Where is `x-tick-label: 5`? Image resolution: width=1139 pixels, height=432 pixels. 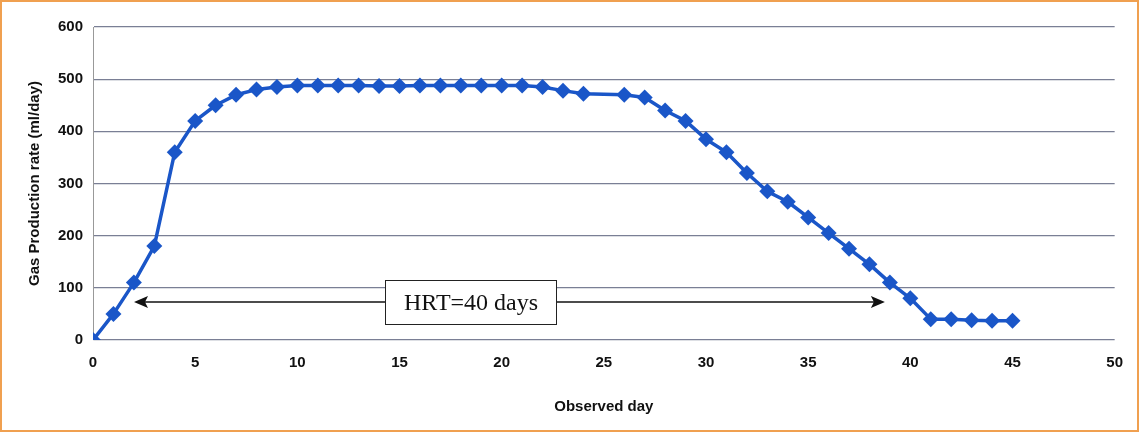 x-tick-label: 5 is located at coordinates (195, 362).